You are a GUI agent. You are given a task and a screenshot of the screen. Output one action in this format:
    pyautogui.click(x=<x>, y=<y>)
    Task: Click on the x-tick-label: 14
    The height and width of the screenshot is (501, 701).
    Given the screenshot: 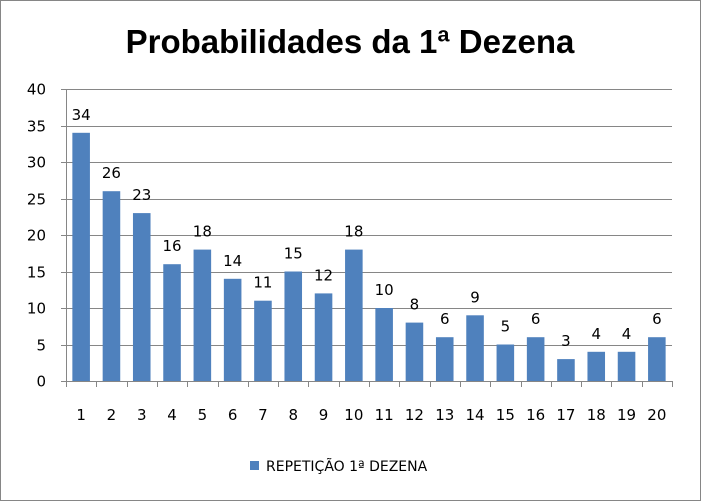 What is the action you would take?
    pyautogui.click(x=475, y=415)
    